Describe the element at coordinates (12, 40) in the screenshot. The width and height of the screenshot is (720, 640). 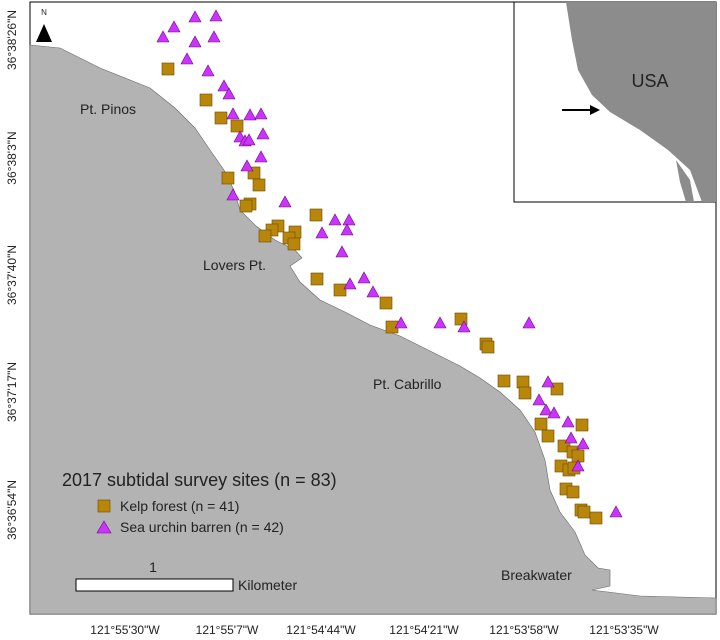
I see `lat-label: 36°38'26"N` at that location.